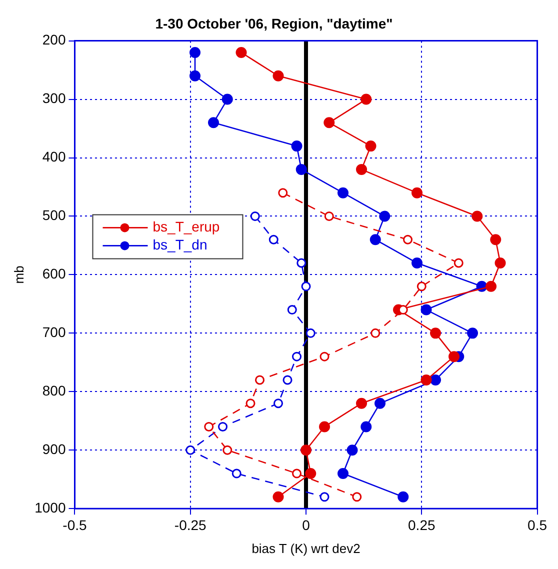  I want to click on y-tick-label: 900, so click(54, 448).